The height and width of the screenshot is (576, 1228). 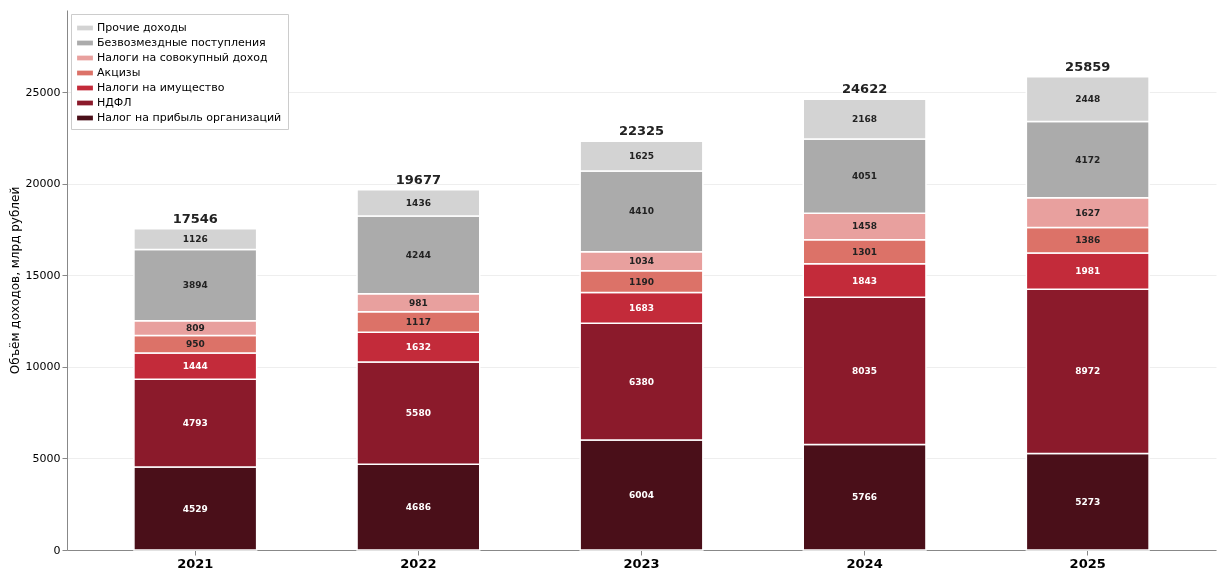 What do you see at coordinates (865, 119) in the screenshot?
I see `data-label: 2168` at bounding box center [865, 119].